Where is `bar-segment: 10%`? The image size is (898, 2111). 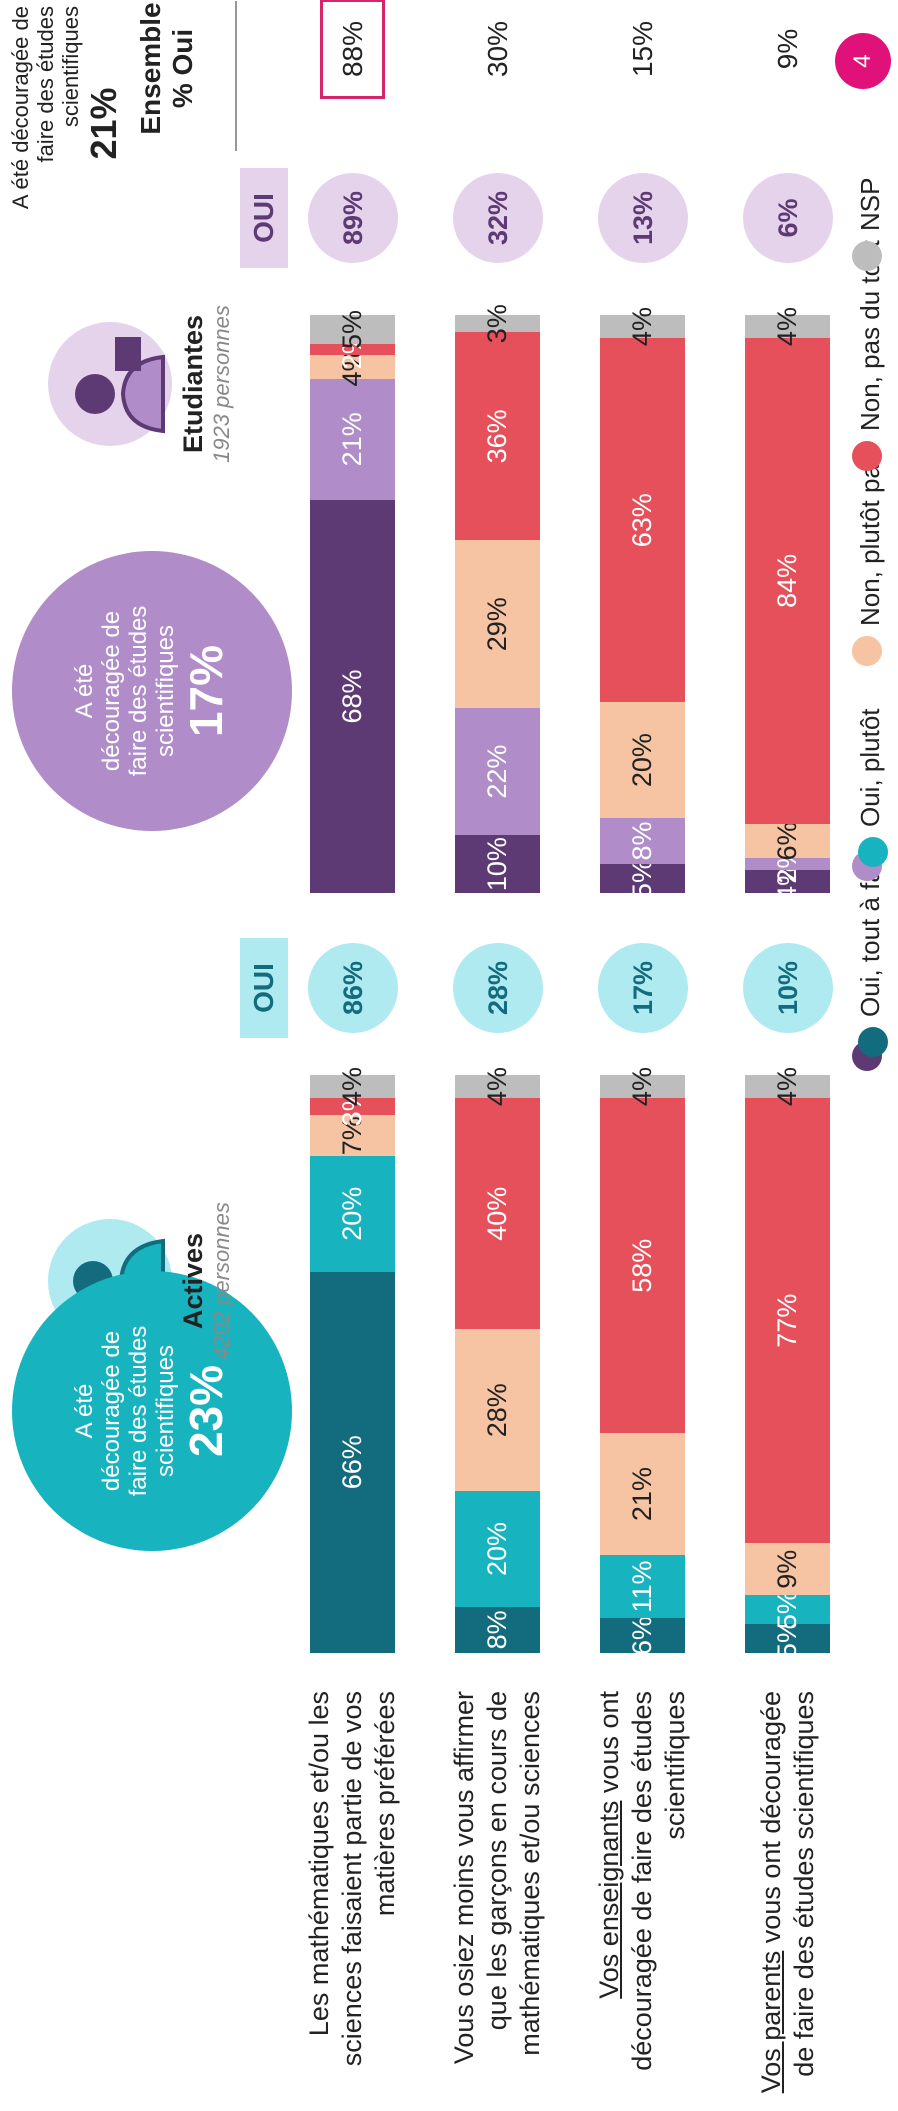
bar-segment: 10% is located at coordinates (497, 864).